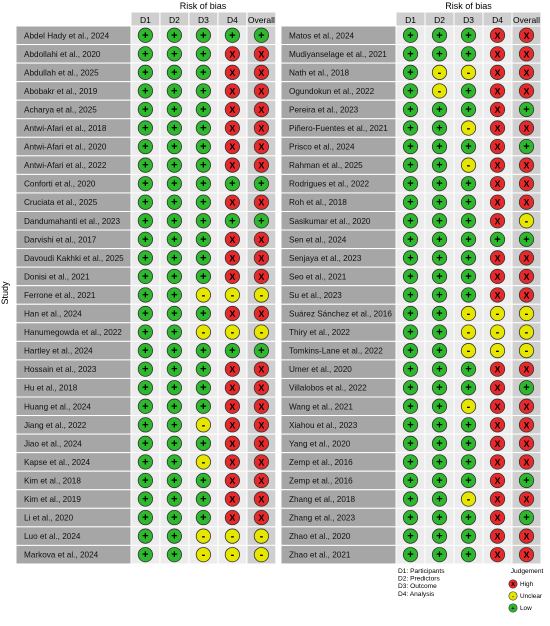 The image size is (550, 626). What do you see at coordinates (318, 202) in the screenshot?
I see `study-label: Roh et al., 2018` at bounding box center [318, 202].